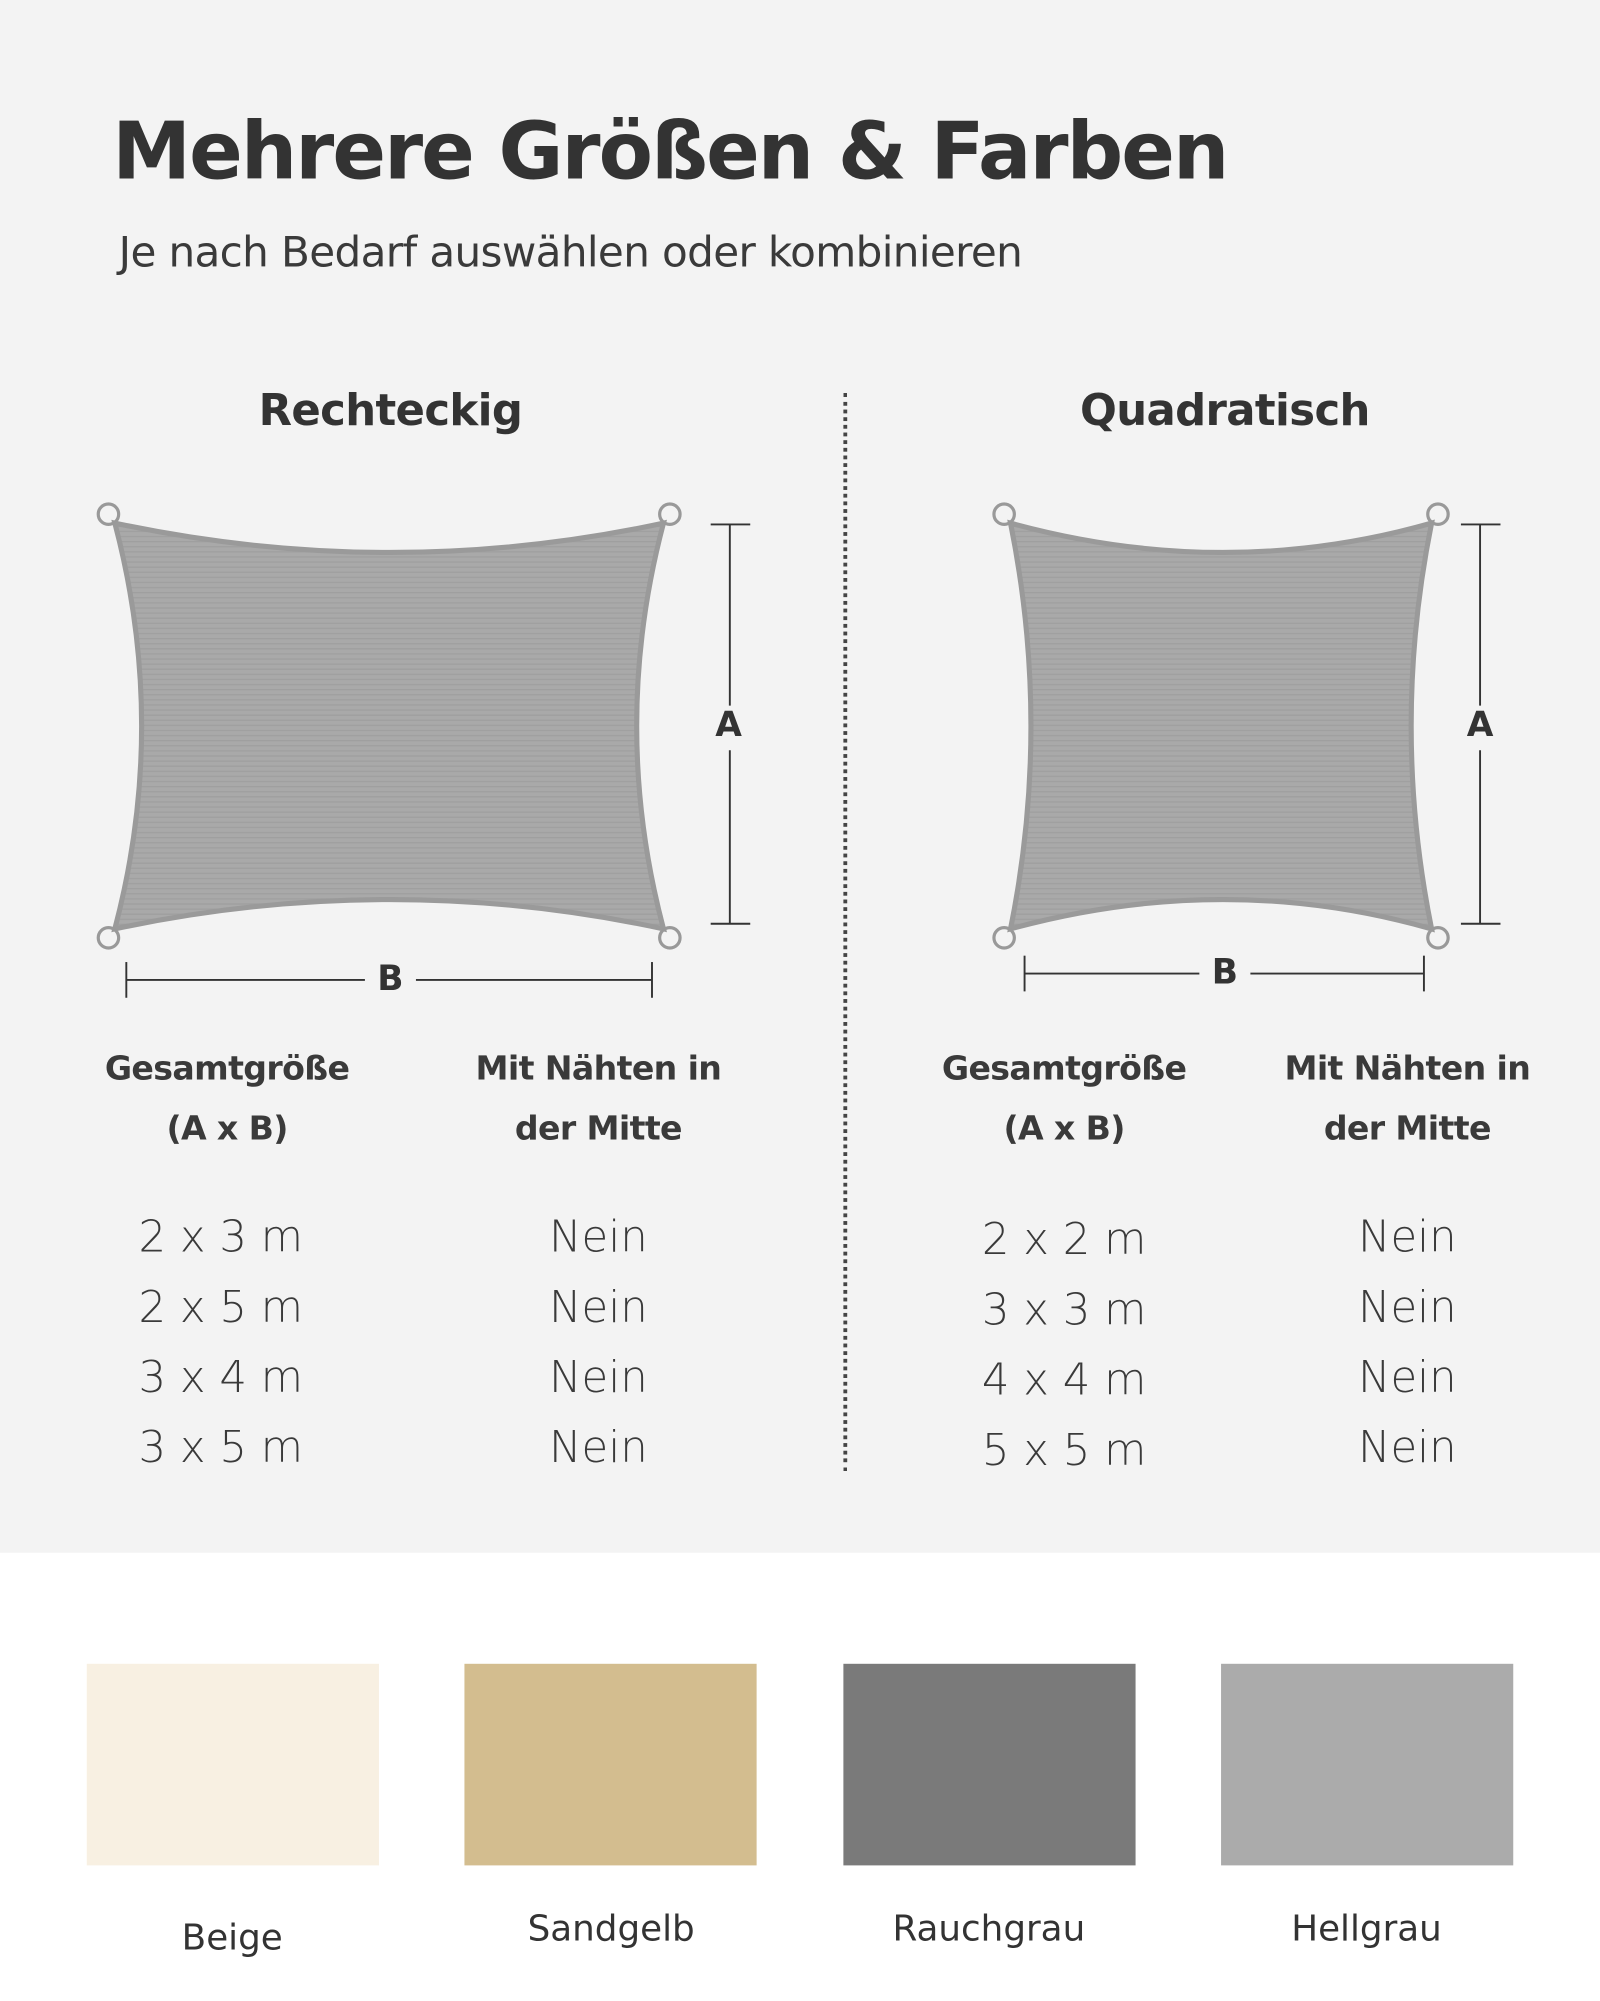  Describe the element at coordinates (670, 151) in the screenshot. I see `page-title: Mehrere Größen & Farben` at that location.